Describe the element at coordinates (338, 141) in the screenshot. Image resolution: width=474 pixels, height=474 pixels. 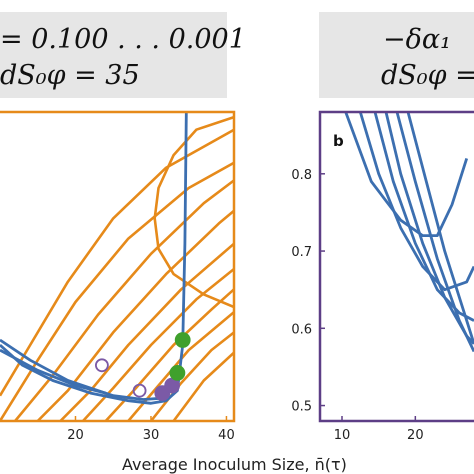
I see `panel-b-label: b` at that location.